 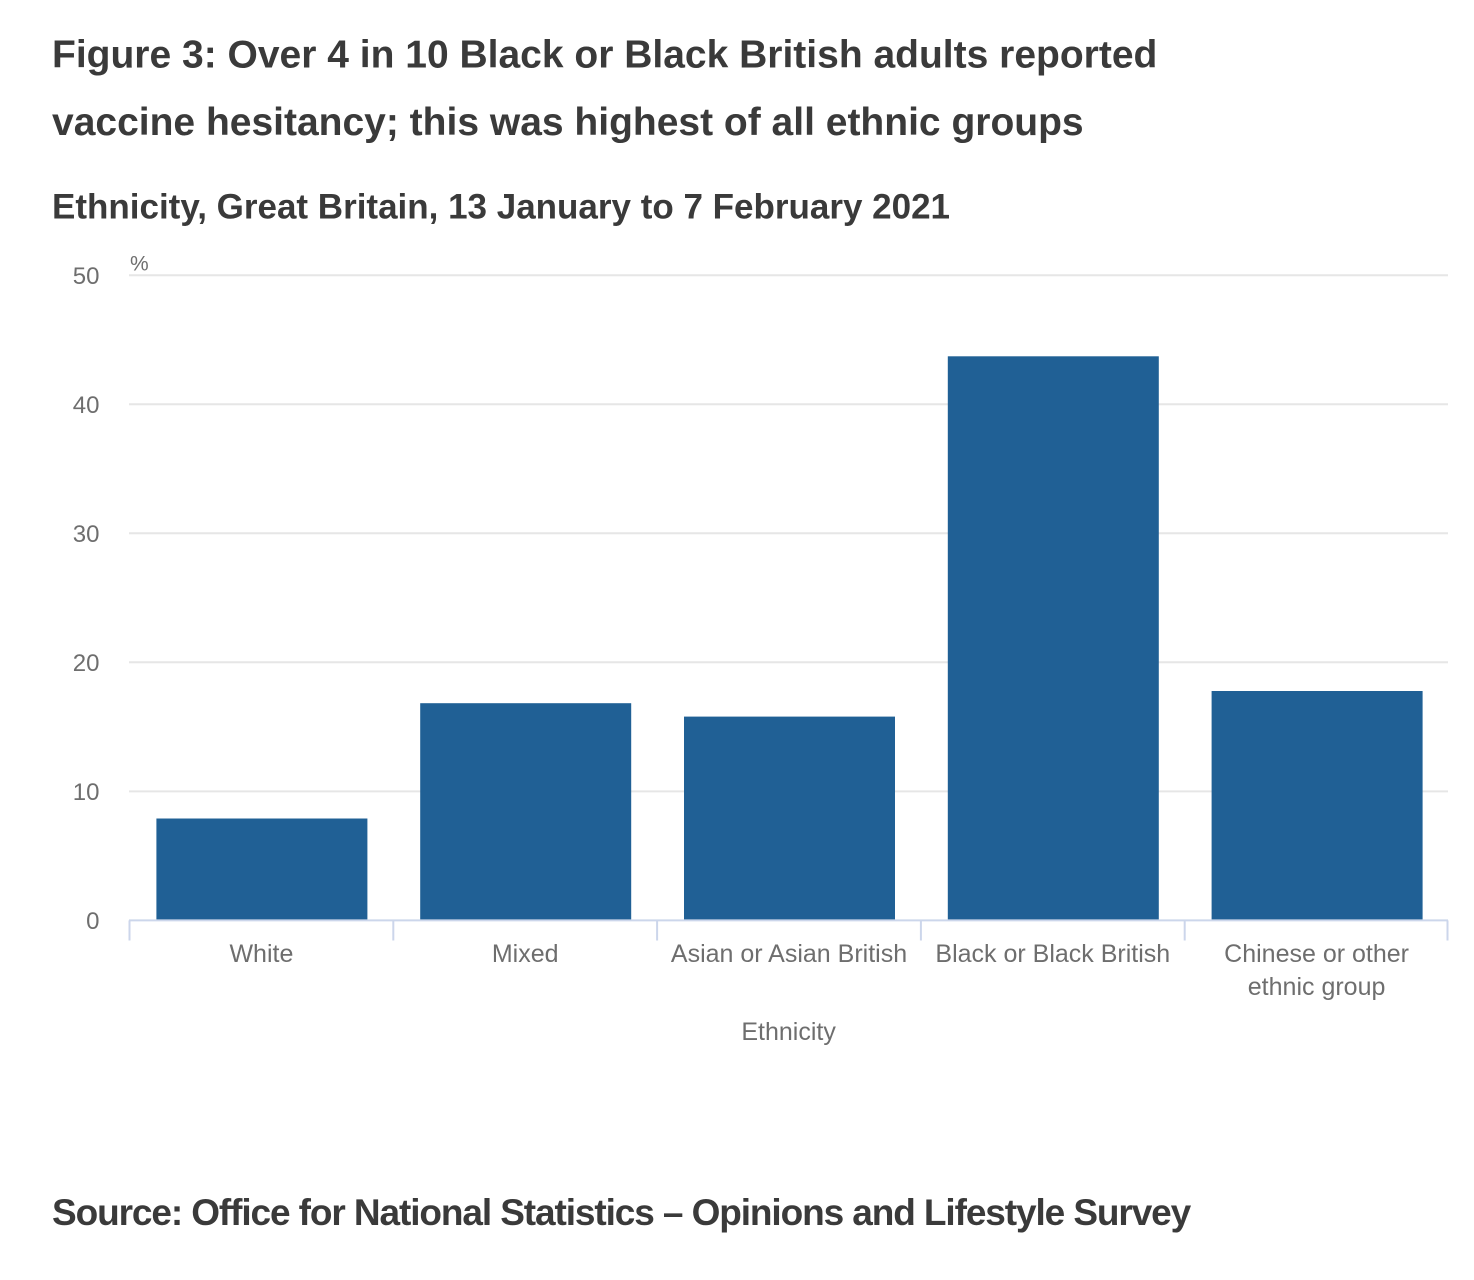 What do you see at coordinates (86, 405) in the screenshot?
I see `svg-text: 40` at bounding box center [86, 405].